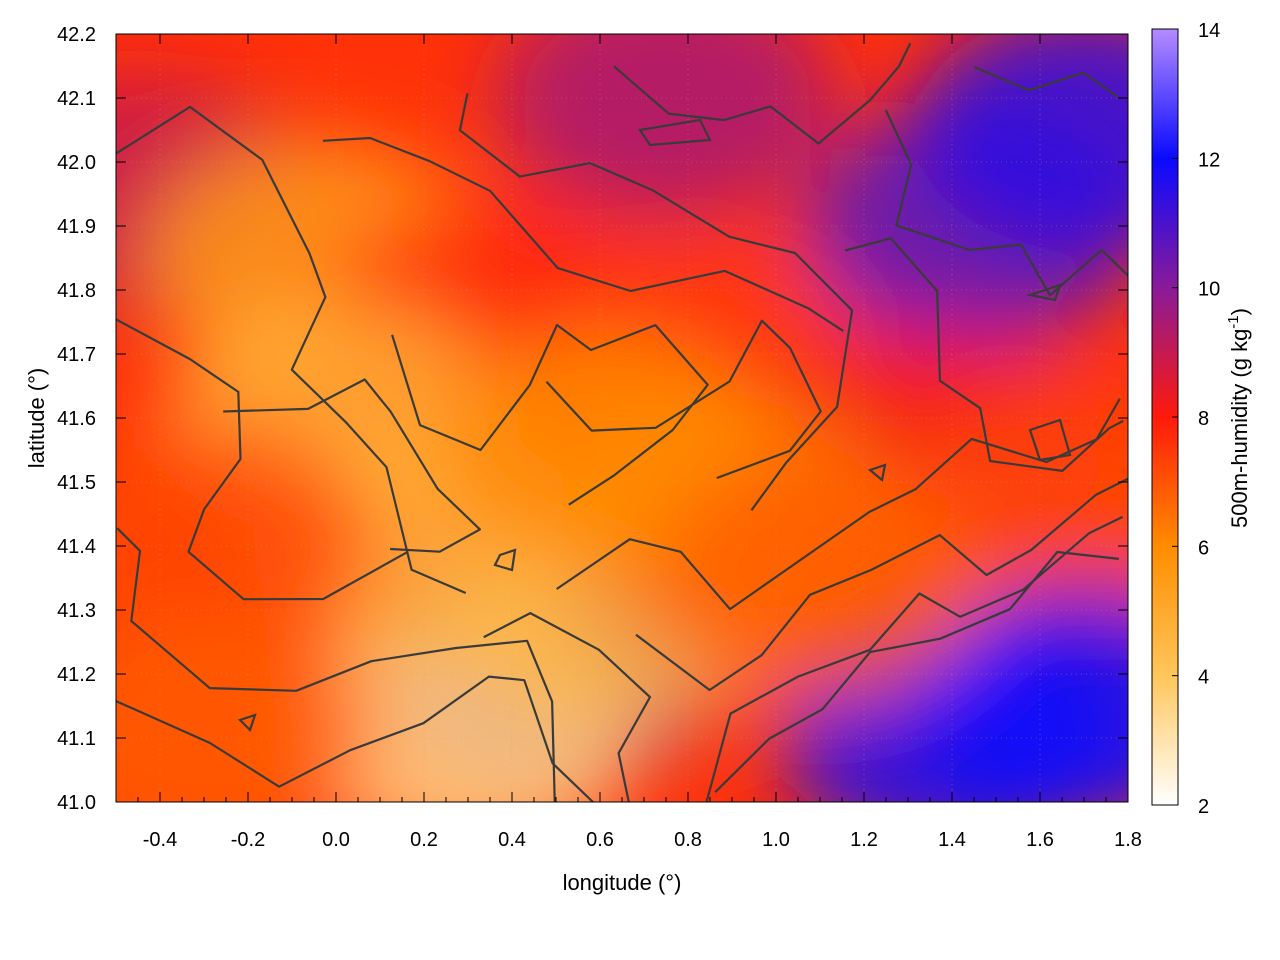 Image resolution: width=1280 pixels, height=960 pixels. I want to click on x-tick-label-8: 1.2, so click(864, 840).